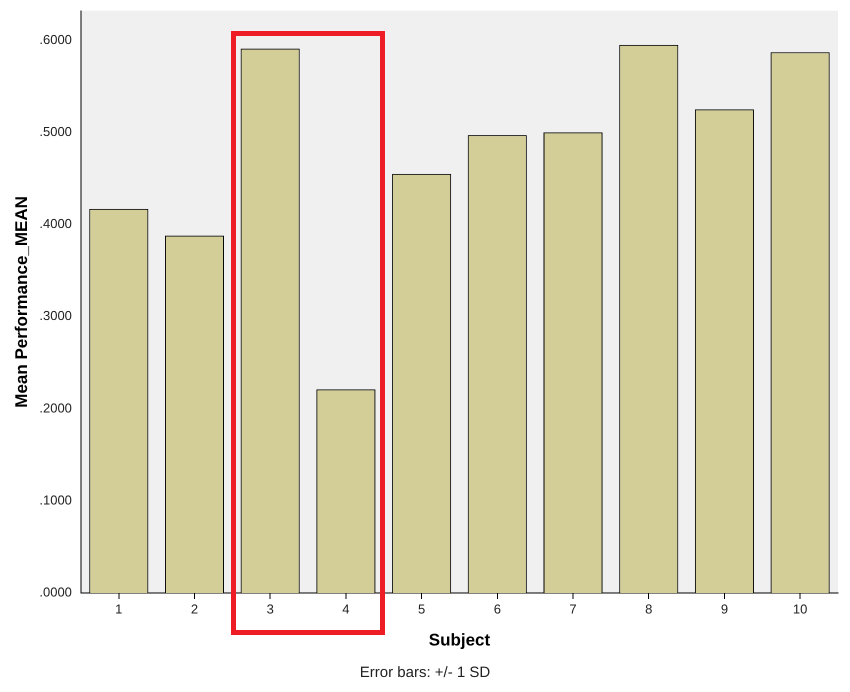  I want to click on x-tick-label: 4, so click(346, 608).